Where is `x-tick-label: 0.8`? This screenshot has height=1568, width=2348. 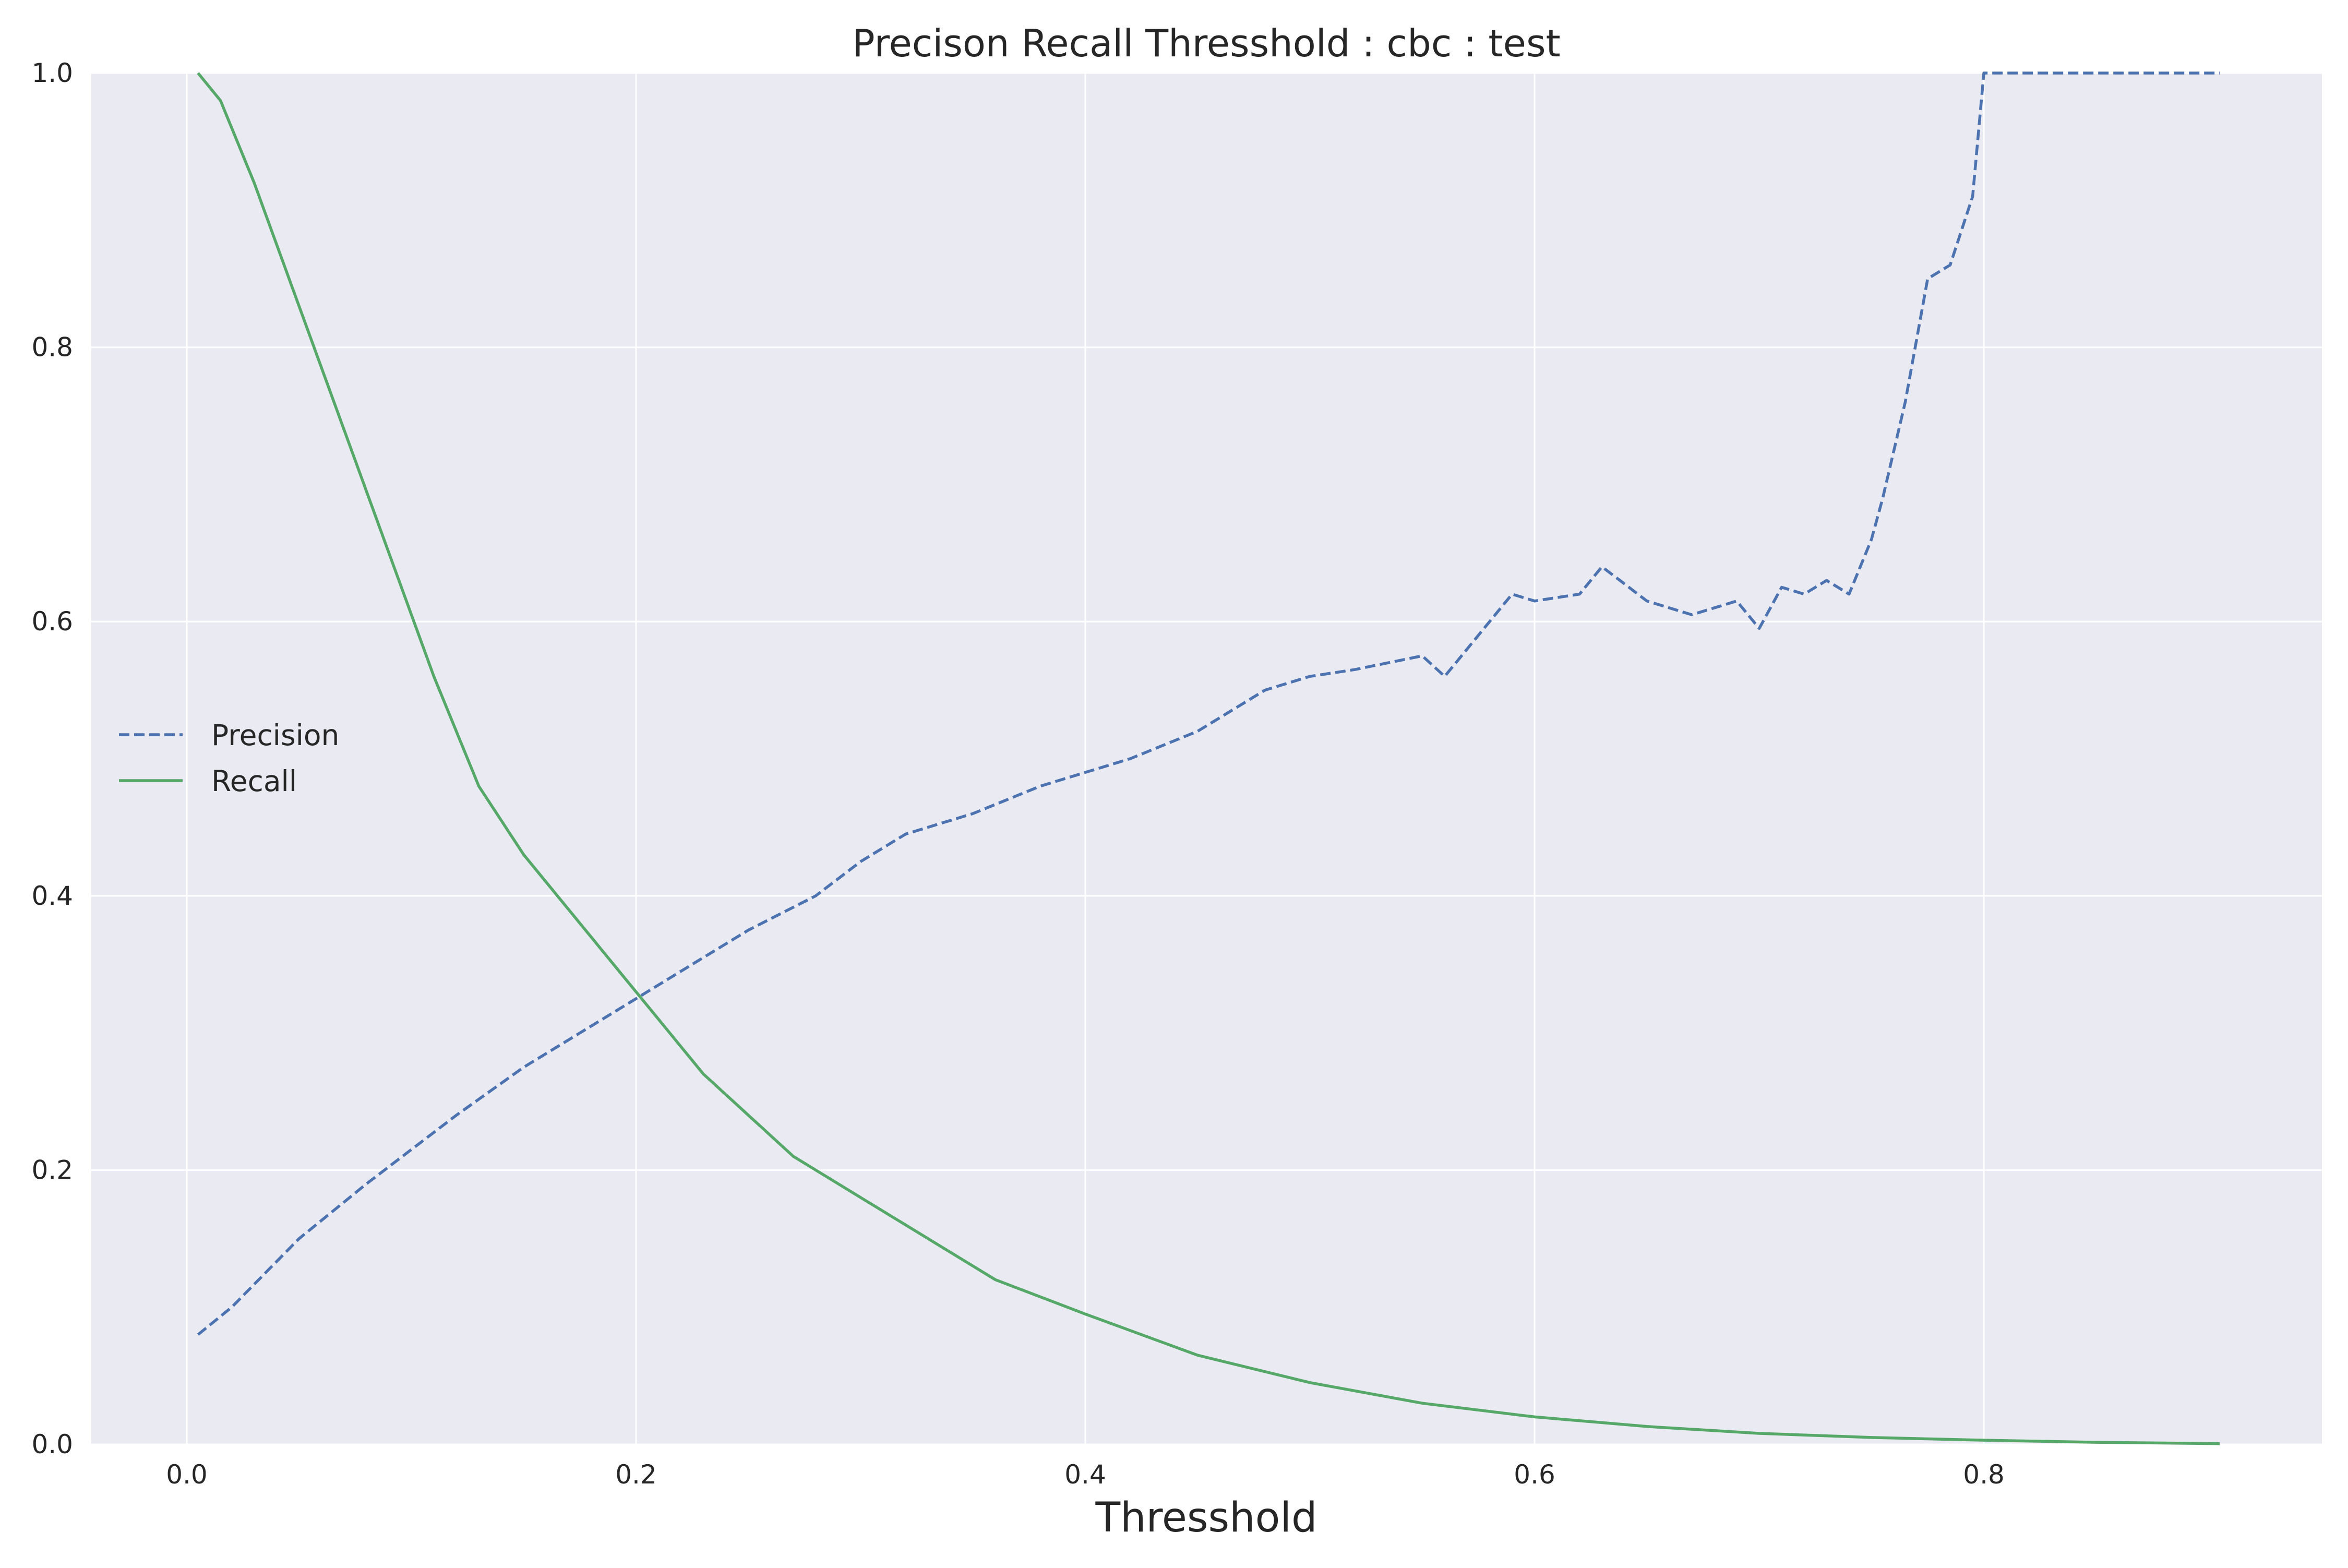
x-tick-label: 0.8 is located at coordinates (1984, 1475).